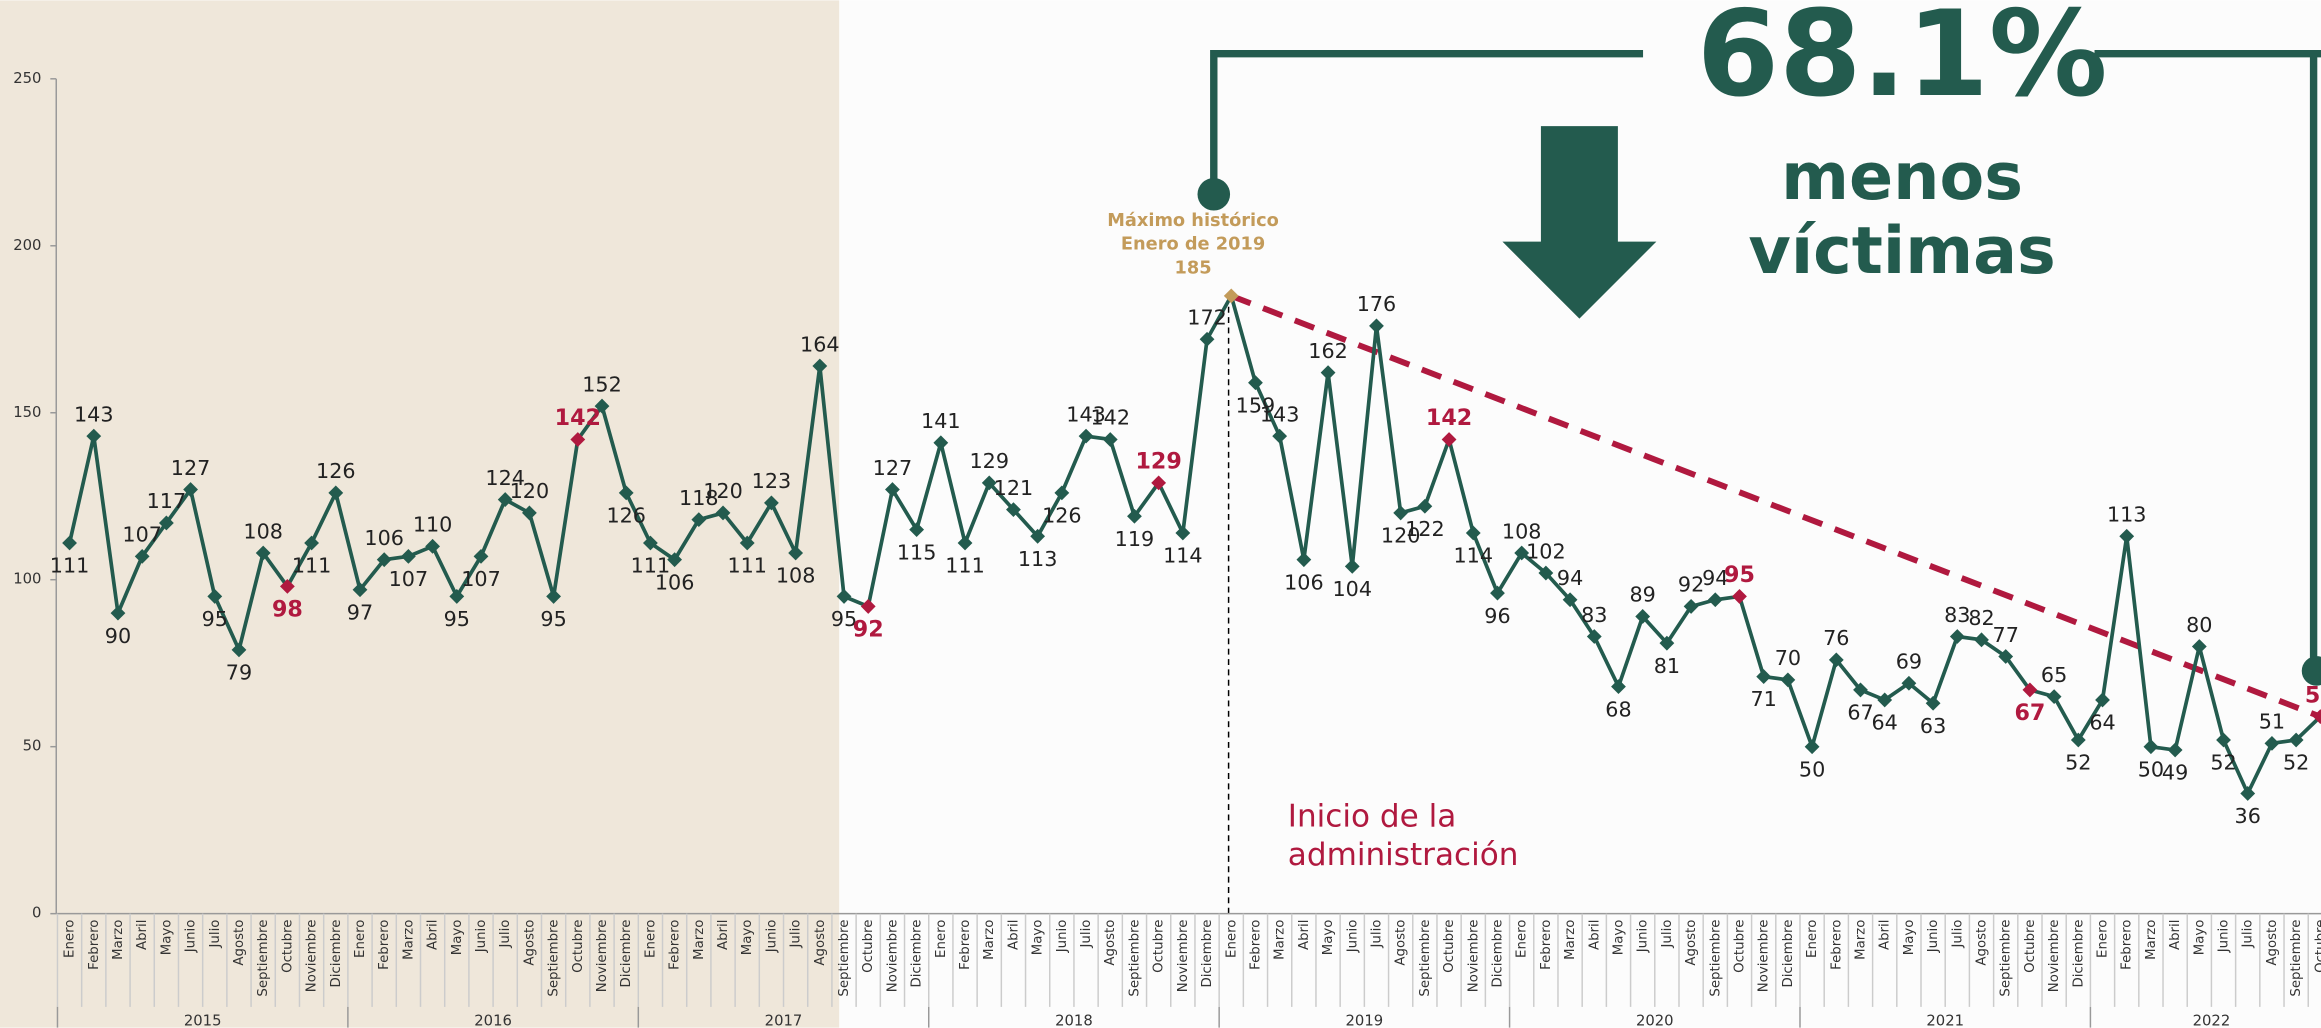  What do you see at coordinates (1377, 304) in the screenshot?
I see `value-label: 176` at bounding box center [1377, 304].